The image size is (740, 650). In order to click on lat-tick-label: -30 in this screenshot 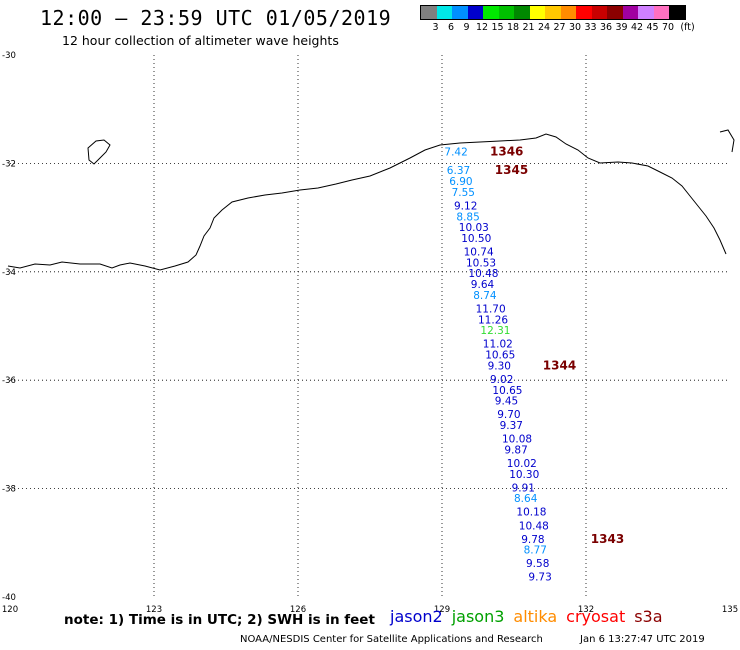, I will do `click(9, 56)`.